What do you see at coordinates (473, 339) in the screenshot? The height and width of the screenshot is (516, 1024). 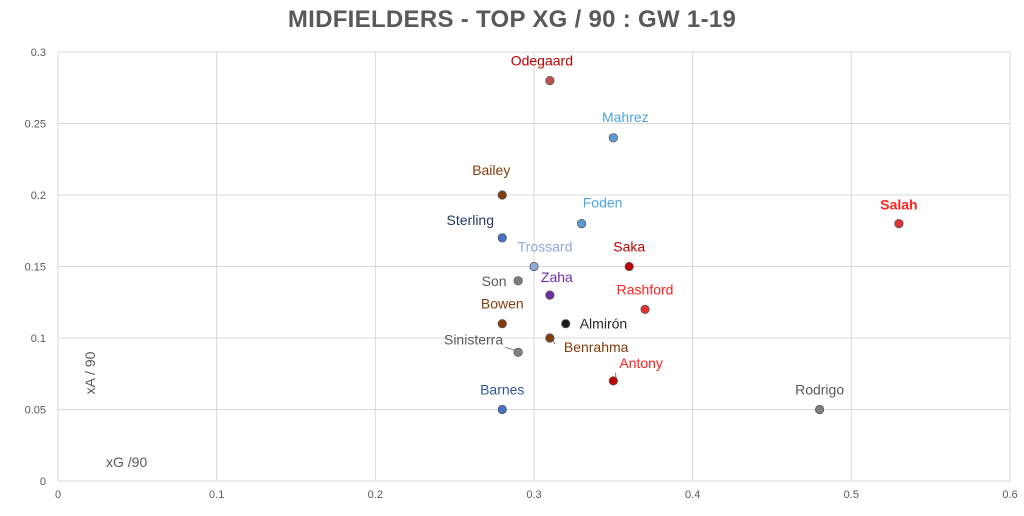 I see `point-label: Sinisterra` at bounding box center [473, 339].